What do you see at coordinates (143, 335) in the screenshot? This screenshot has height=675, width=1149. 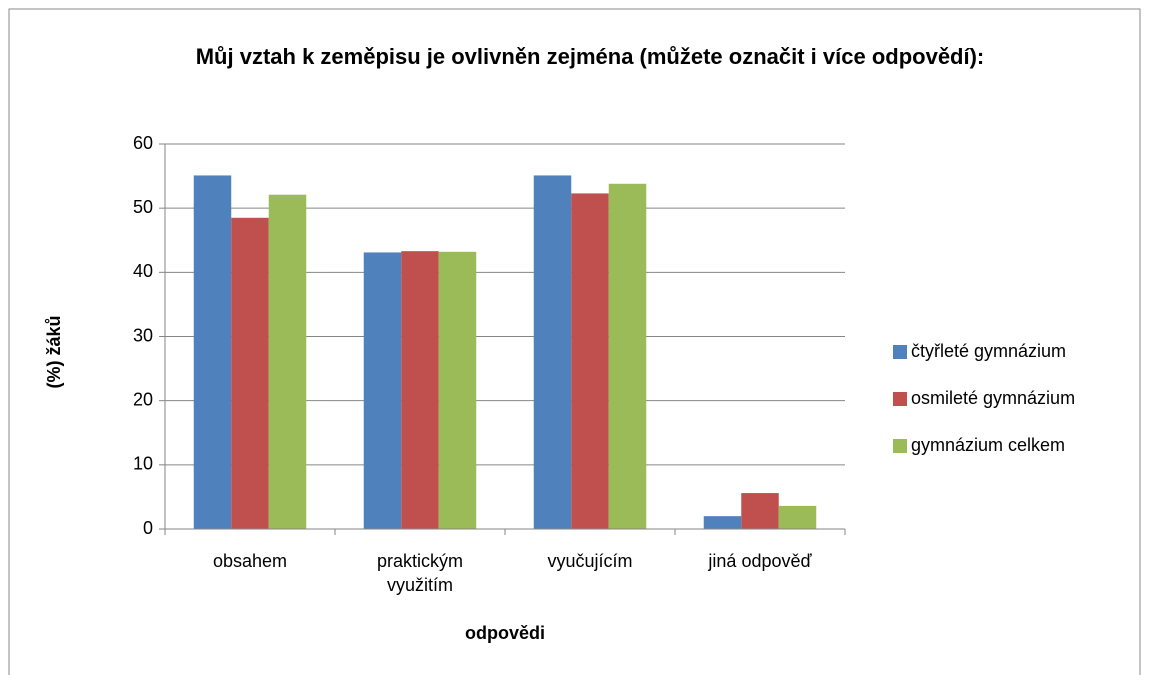 I see `y-tick-label: 30` at bounding box center [143, 335].